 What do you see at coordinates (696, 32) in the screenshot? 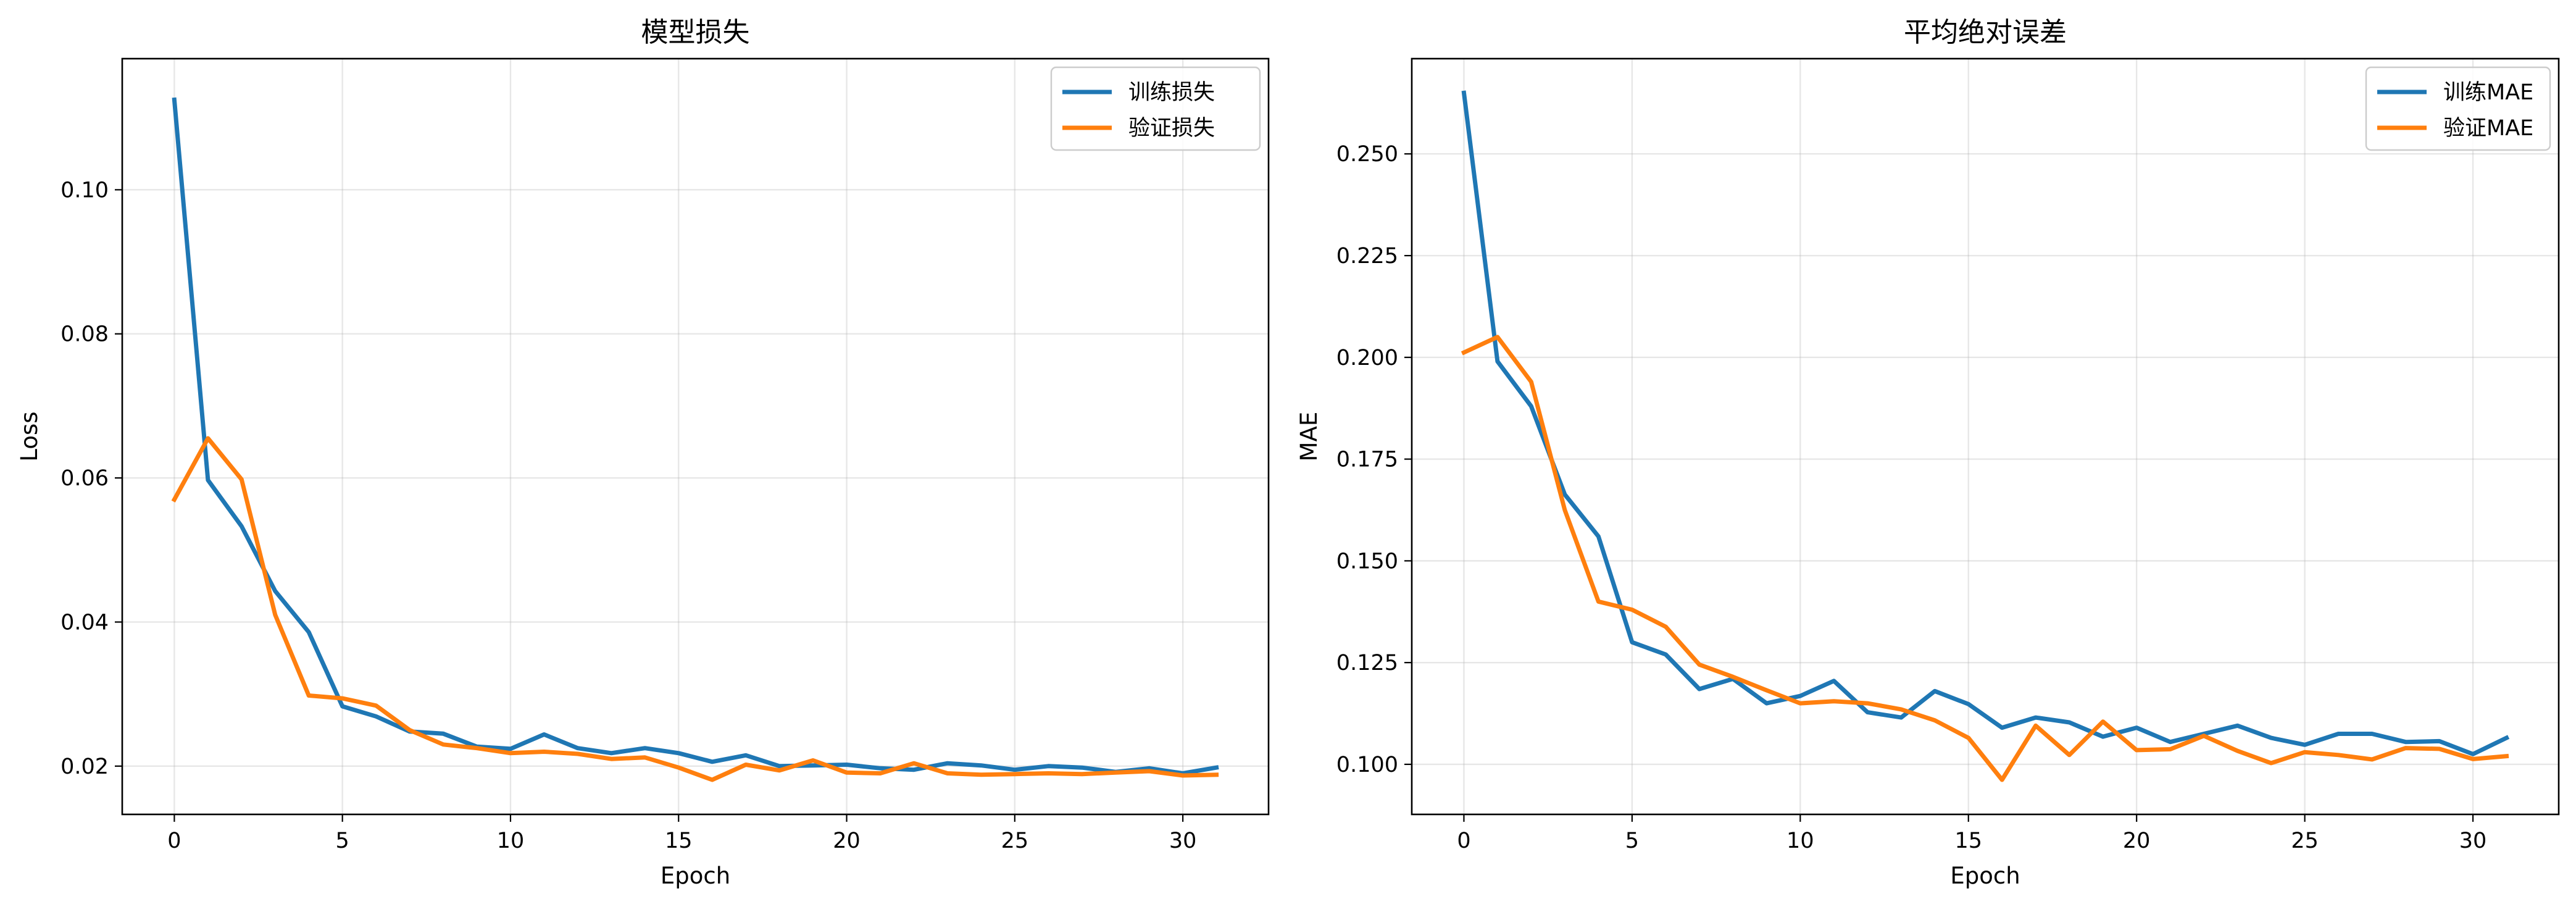
I see `chart-title: 模型损失` at bounding box center [696, 32].